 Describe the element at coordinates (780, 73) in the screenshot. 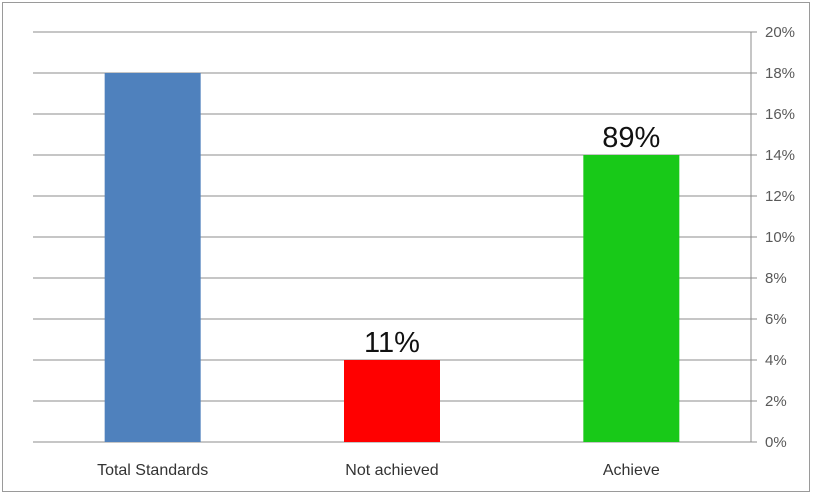

I see `y-tick-label: 18%` at that location.